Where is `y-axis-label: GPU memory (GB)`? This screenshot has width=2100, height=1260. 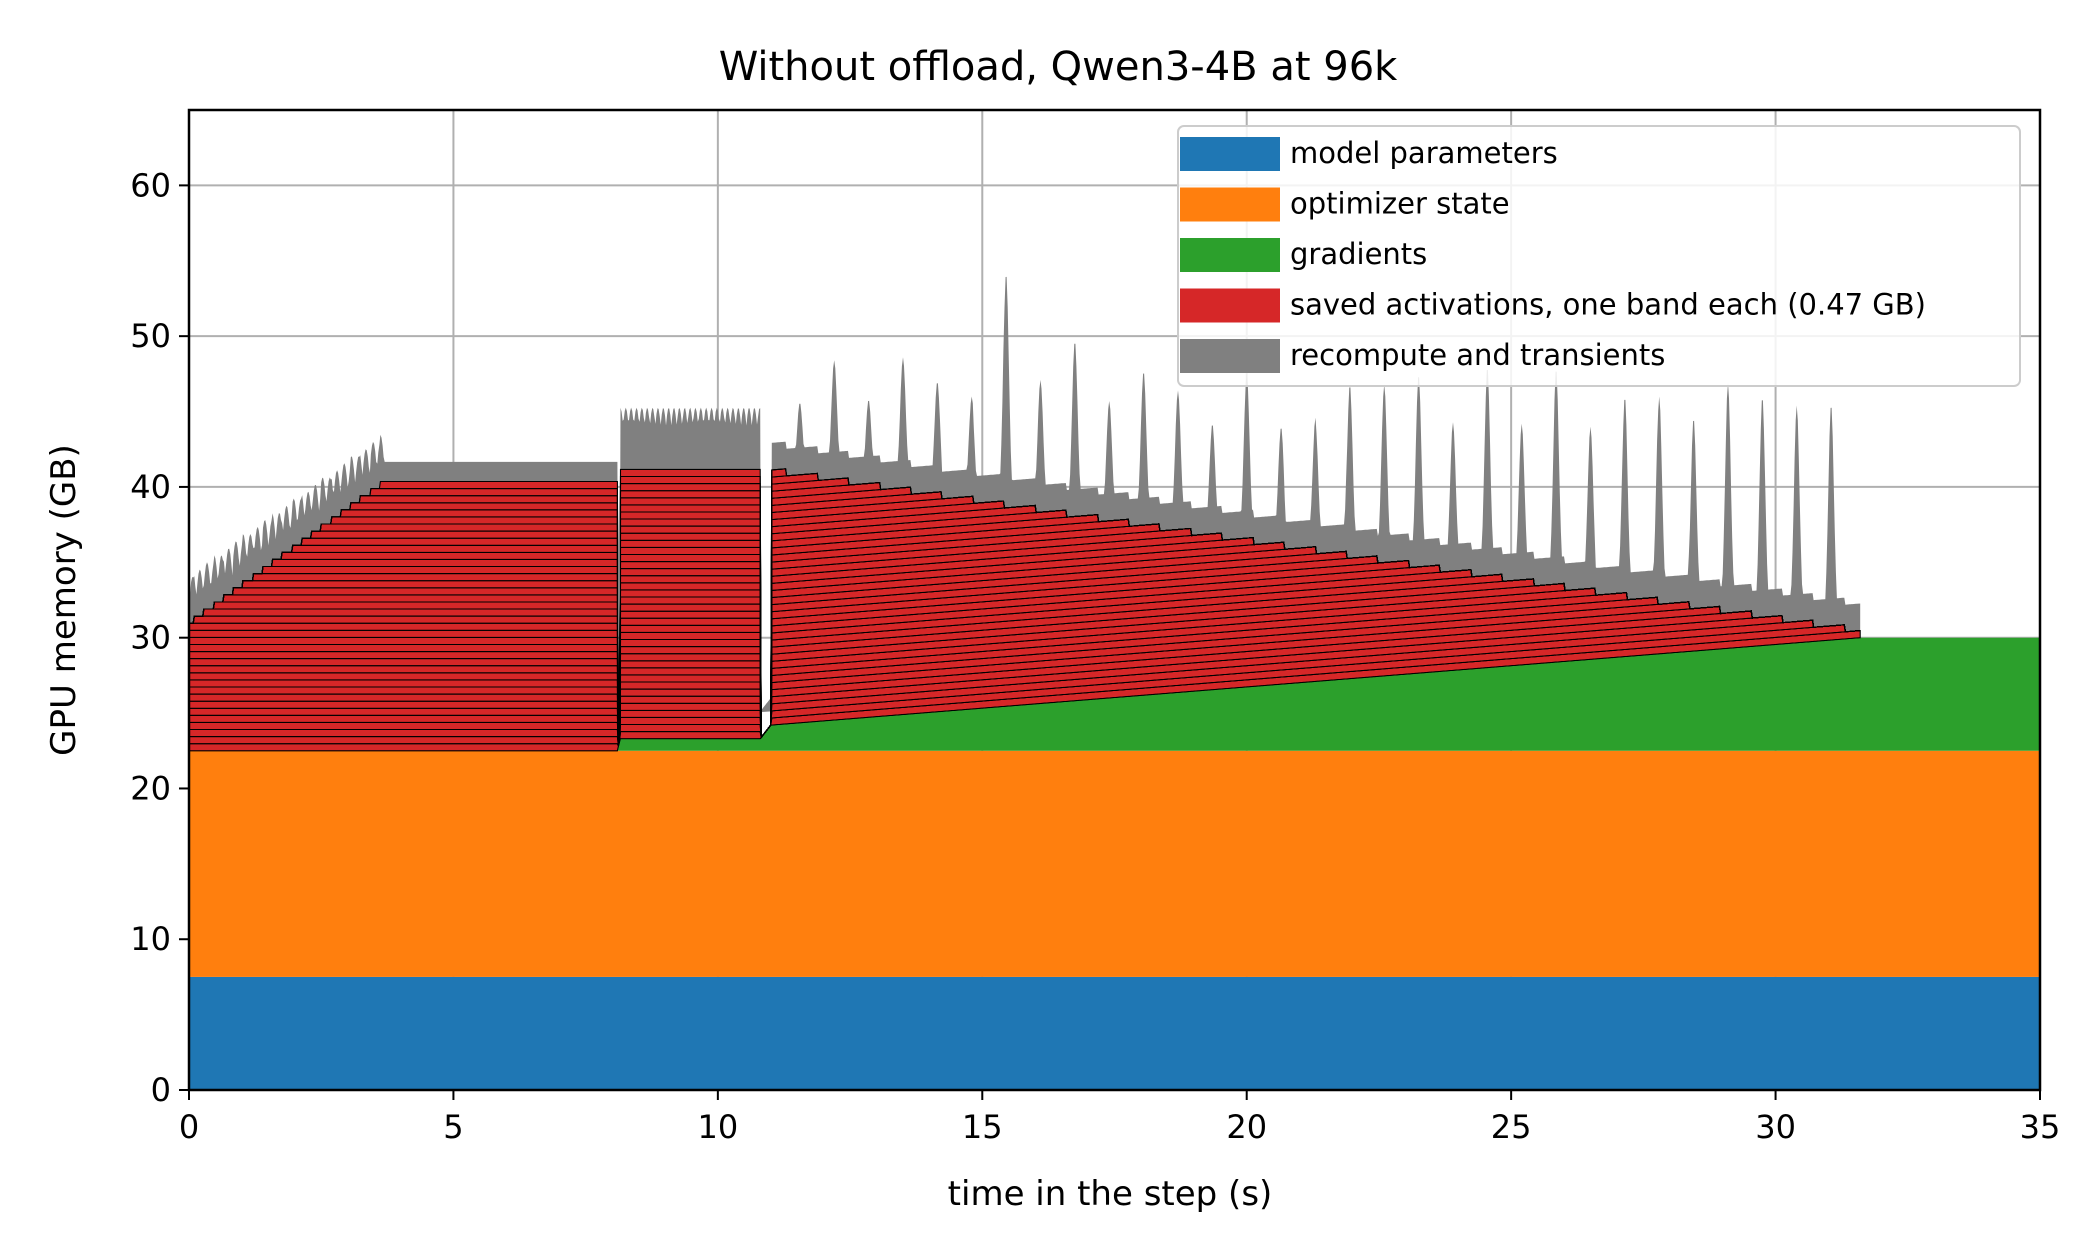 y-axis-label: GPU memory (GB) is located at coordinates (64, 600).